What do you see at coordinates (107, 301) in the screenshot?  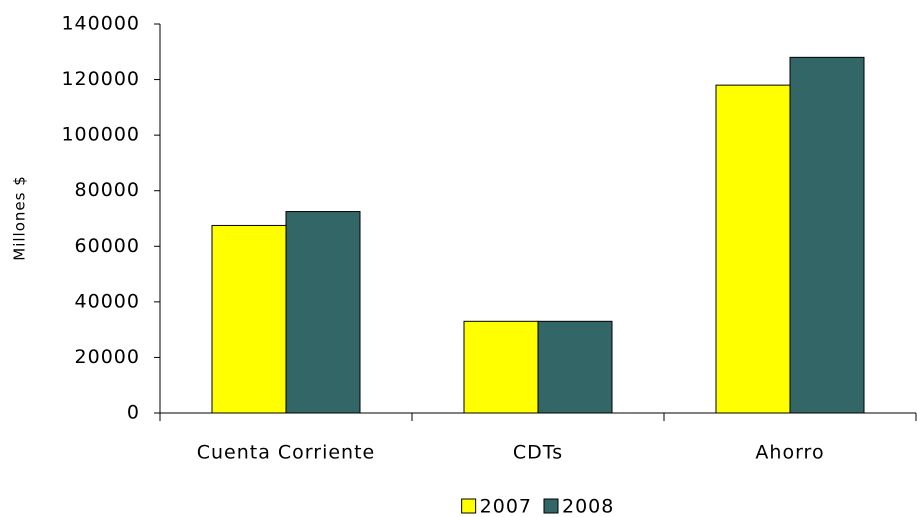 I see `y-tick-label: 40000` at bounding box center [107, 301].